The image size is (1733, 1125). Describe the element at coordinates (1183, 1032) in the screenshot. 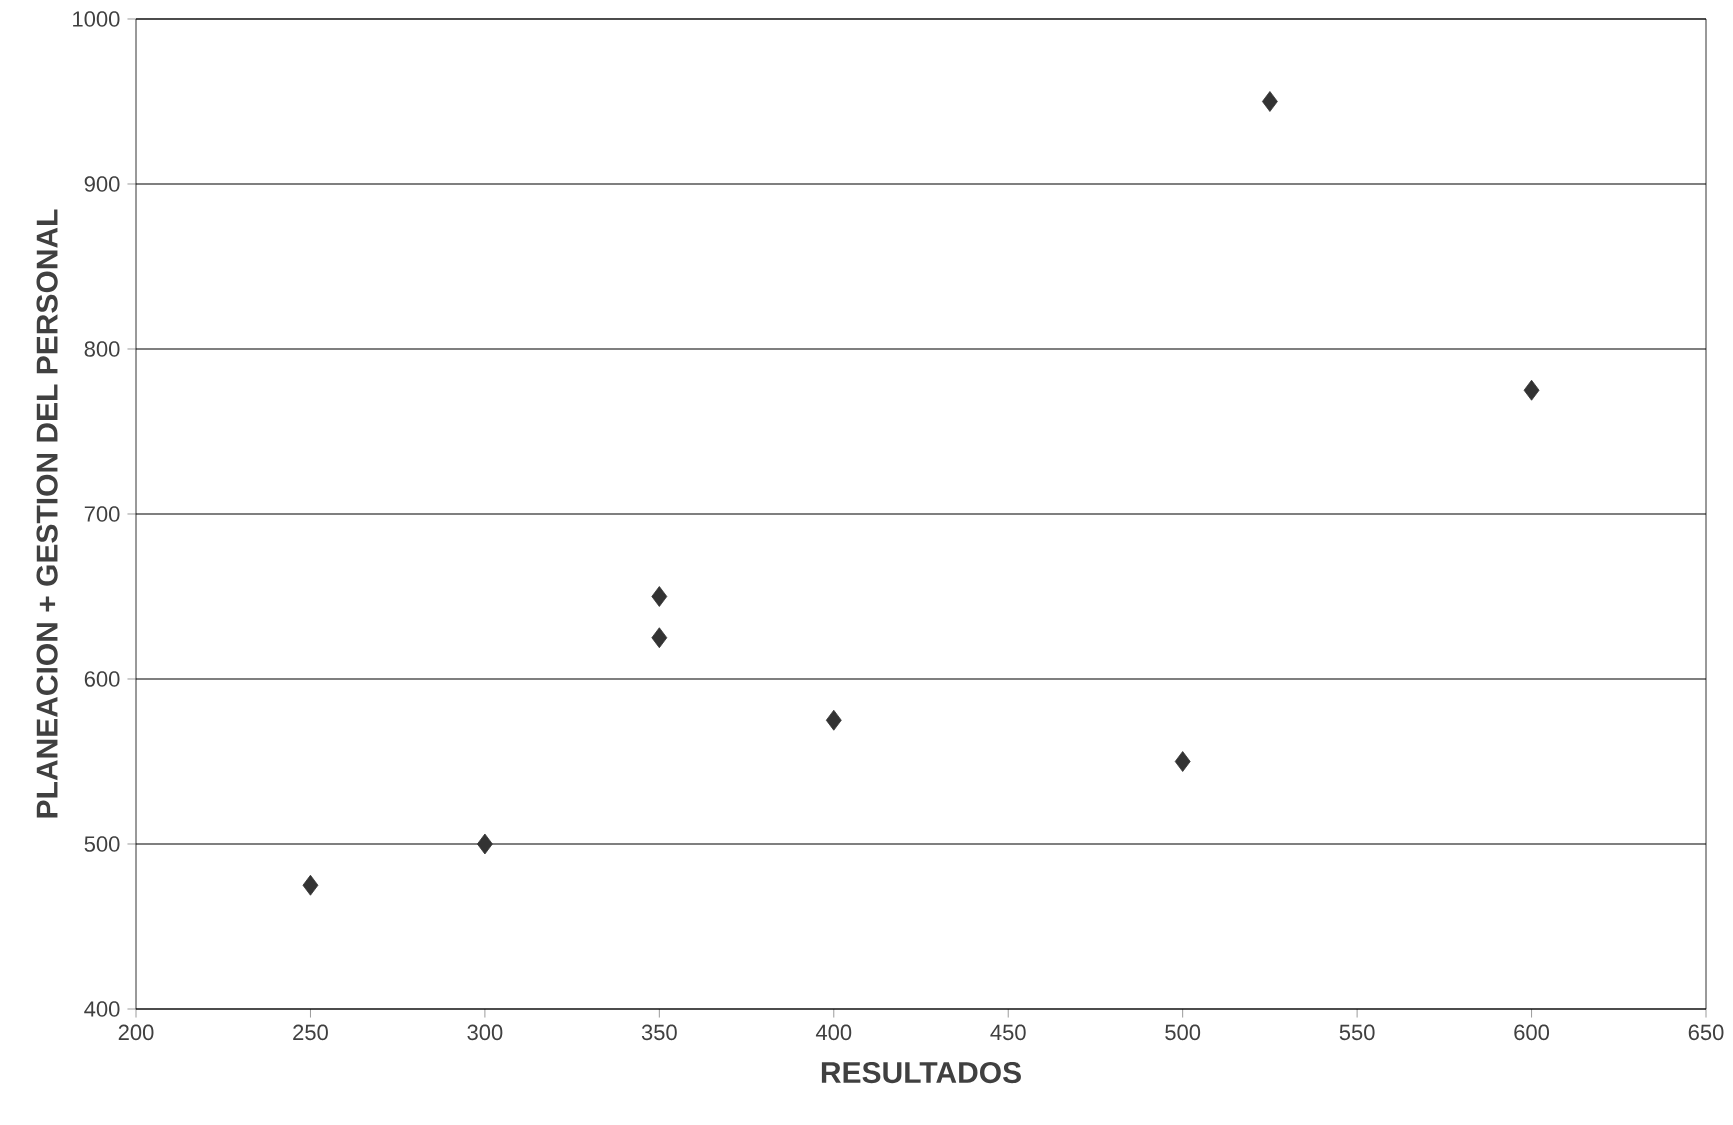

I see `x-tick-label: 500` at that location.